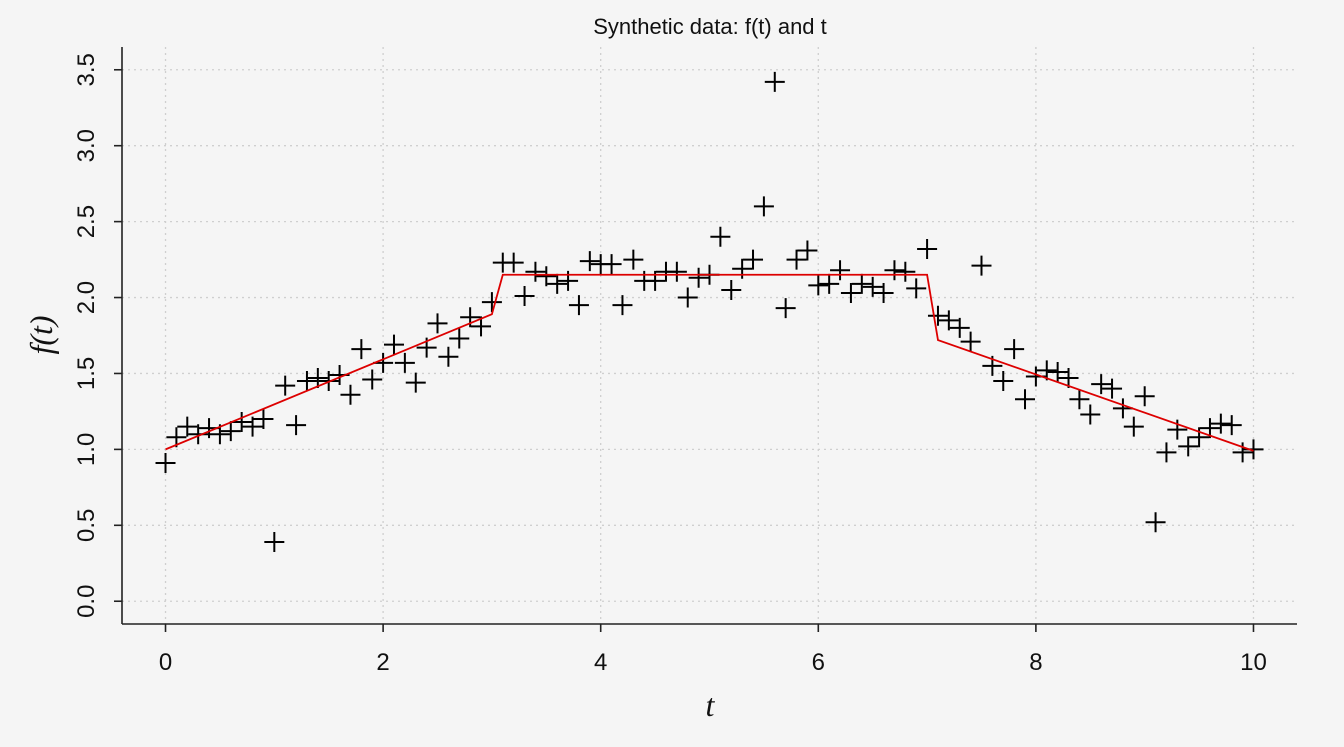  I want to click on y-tick-label: 2.0, so click(86, 297).